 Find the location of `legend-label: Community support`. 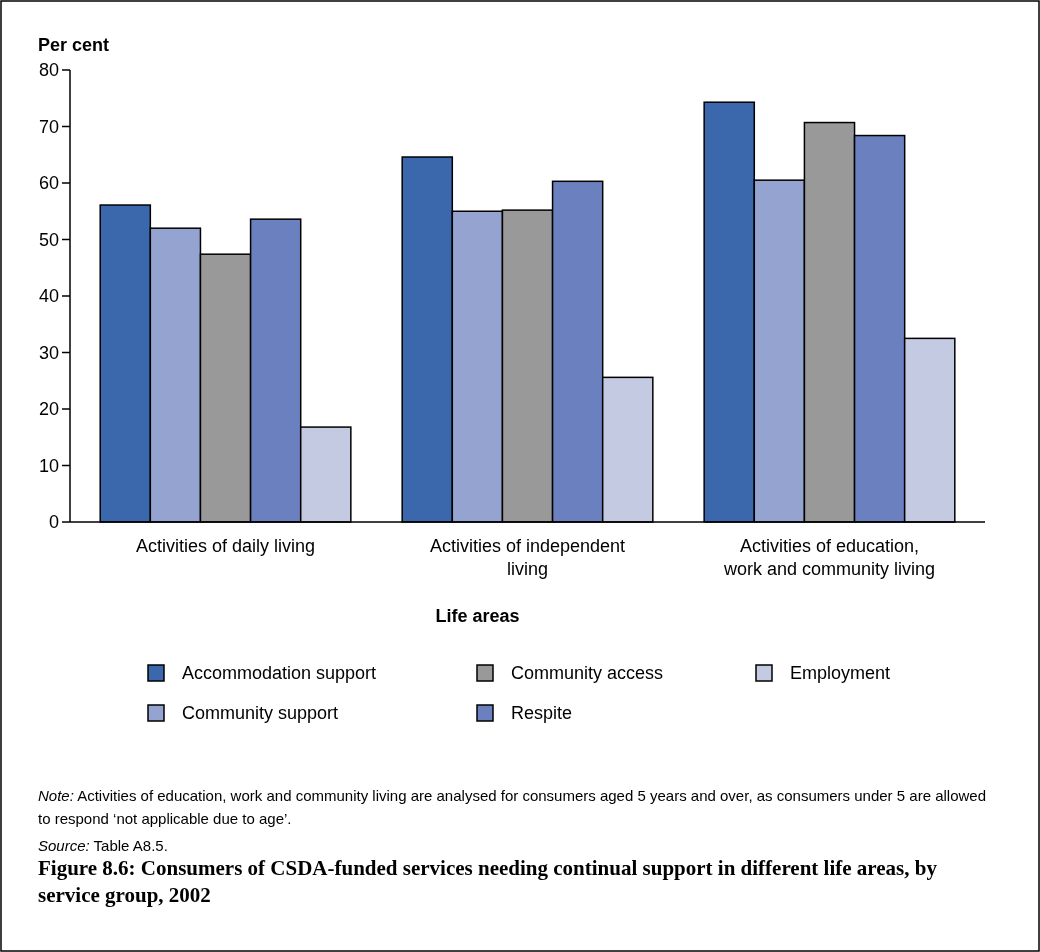

legend-label: Community support is located at coordinates (260, 713).